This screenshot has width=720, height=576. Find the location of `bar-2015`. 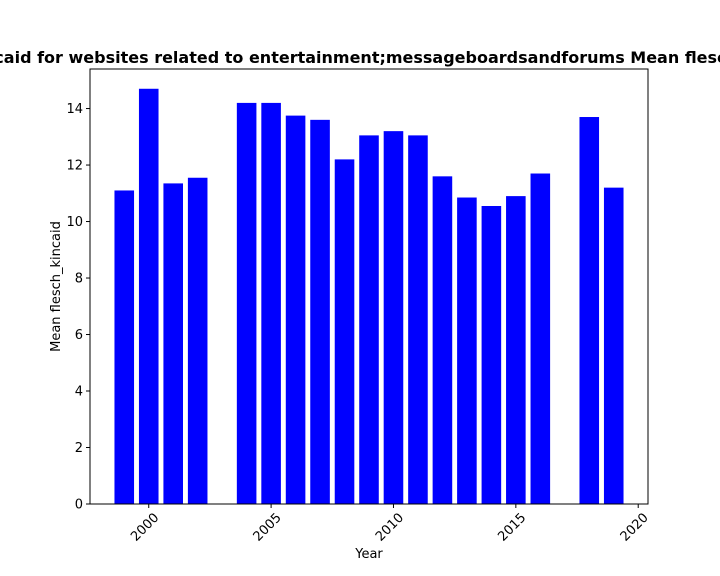

bar-2015 is located at coordinates (516, 350).